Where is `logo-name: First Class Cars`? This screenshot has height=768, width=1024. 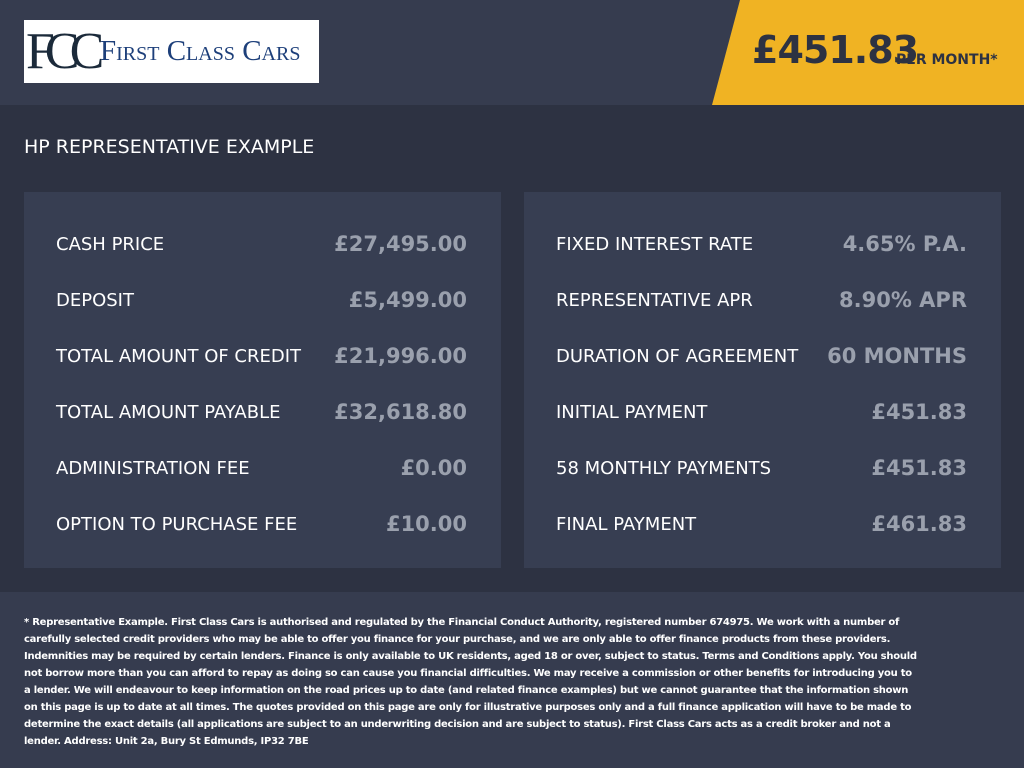 logo-name: First Class Cars is located at coordinates (200, 51).